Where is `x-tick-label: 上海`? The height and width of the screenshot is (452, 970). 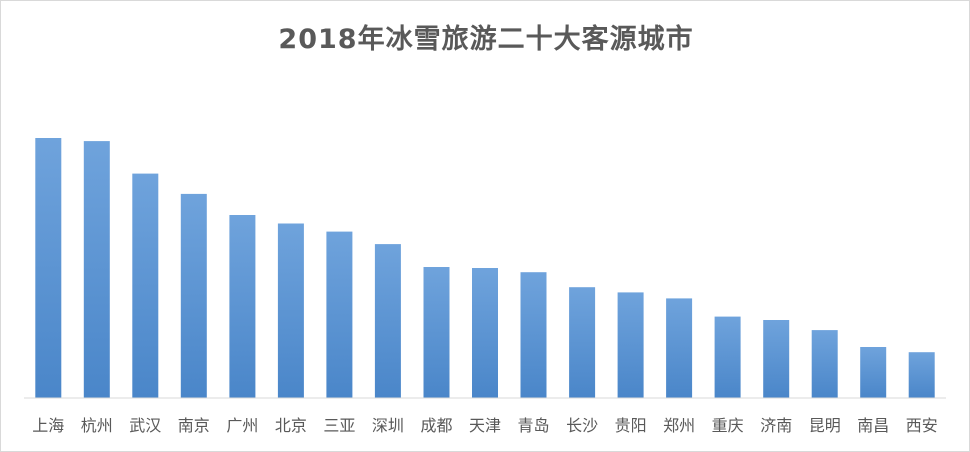
x-tick-label: 上海 is located at coordinates (48, 425).